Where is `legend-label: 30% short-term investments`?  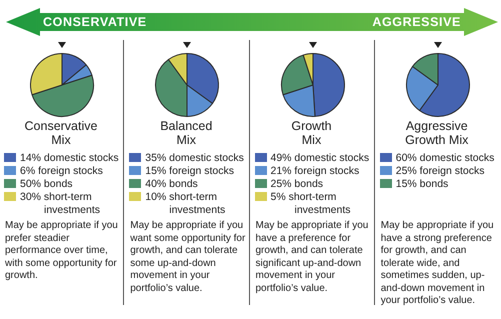 legend-label: 30% short-term investments is located at coordinates (61, 204).